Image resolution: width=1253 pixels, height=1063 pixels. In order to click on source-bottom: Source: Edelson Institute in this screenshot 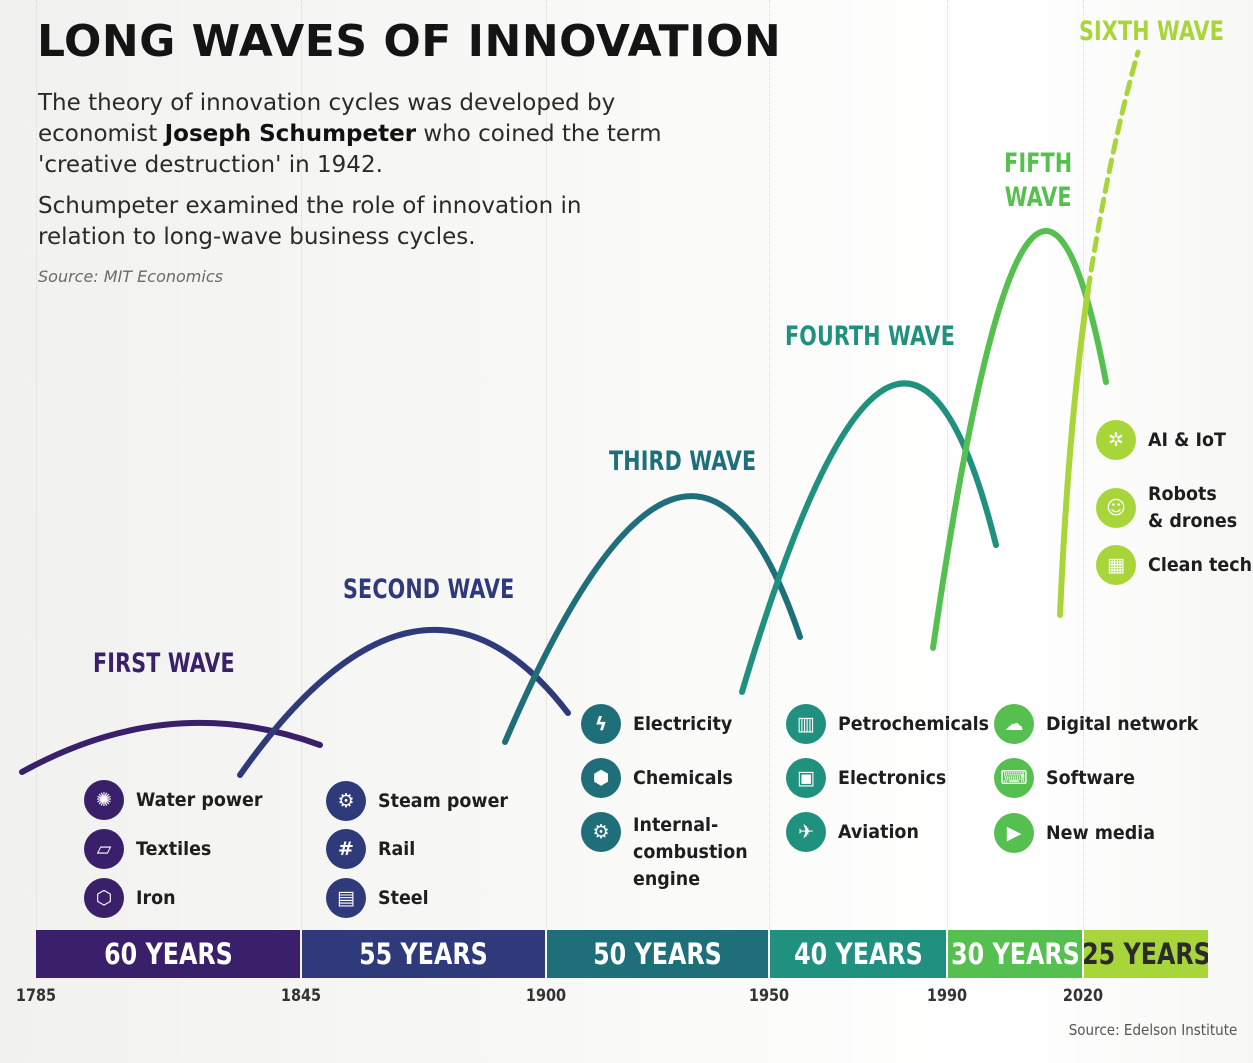, I will do `click(1152, 1030)`.